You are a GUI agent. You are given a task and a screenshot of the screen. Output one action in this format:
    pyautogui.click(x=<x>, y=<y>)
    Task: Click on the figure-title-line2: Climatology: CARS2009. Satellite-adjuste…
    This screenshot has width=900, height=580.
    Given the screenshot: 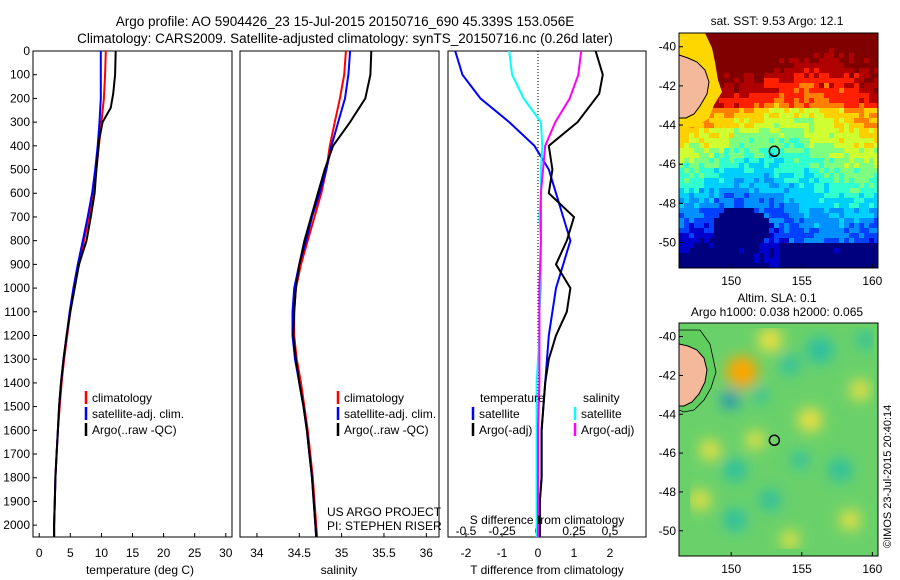 What is the action you would take?
    pyautogui.click(x=345, y=38)
    